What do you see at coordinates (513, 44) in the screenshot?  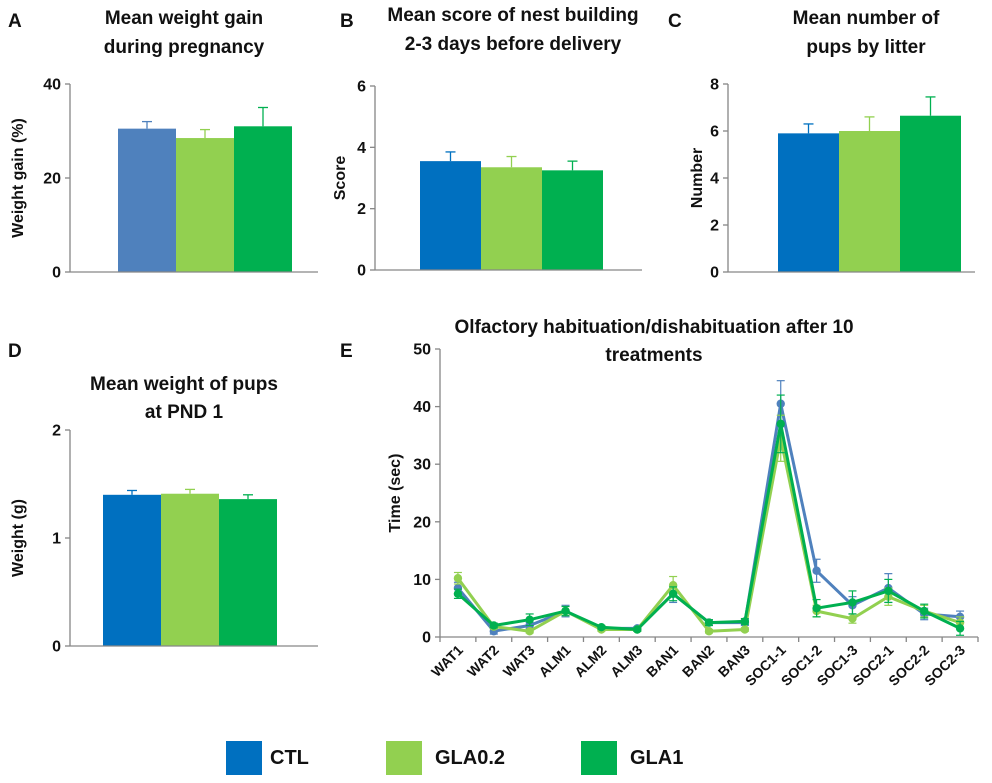 I see `chart-title-b-line-2: 2-3 days before delivery` at bounding box center [513, 44].